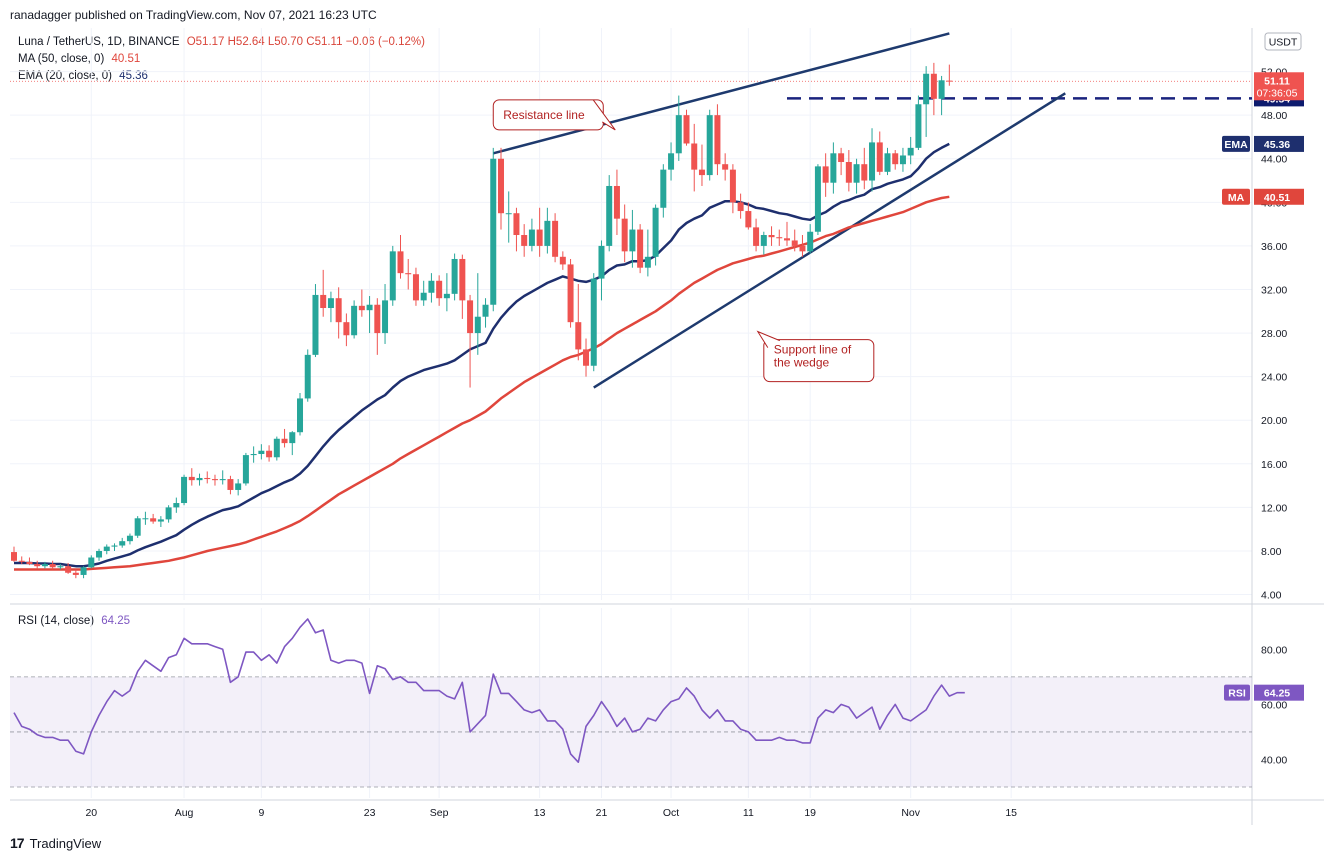  I want to click on rsi-legend: RSI (14, close) 64.25, so click(76, 621).